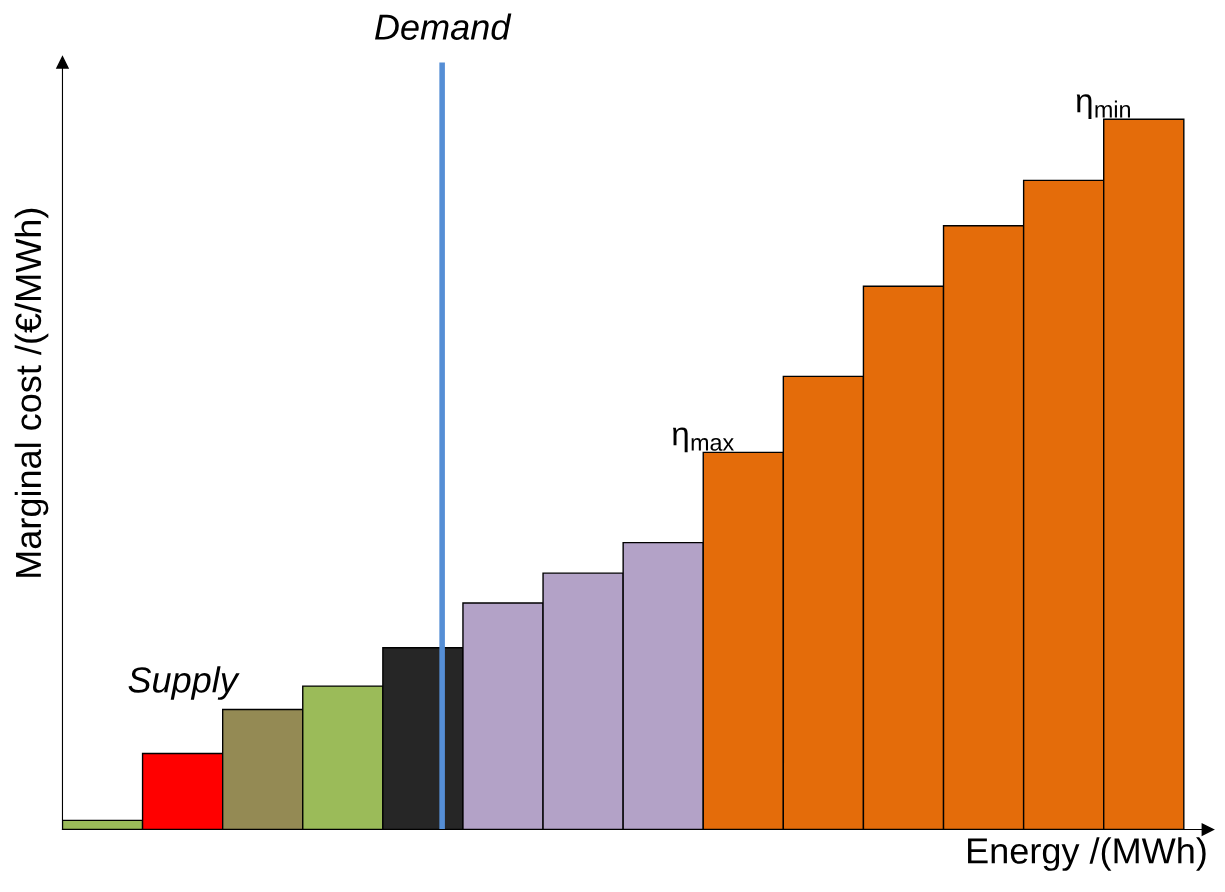 Image resolution: width=1225 pixels, height=892 pixels. I want to click on annotation: Supply, so click(184, 683).